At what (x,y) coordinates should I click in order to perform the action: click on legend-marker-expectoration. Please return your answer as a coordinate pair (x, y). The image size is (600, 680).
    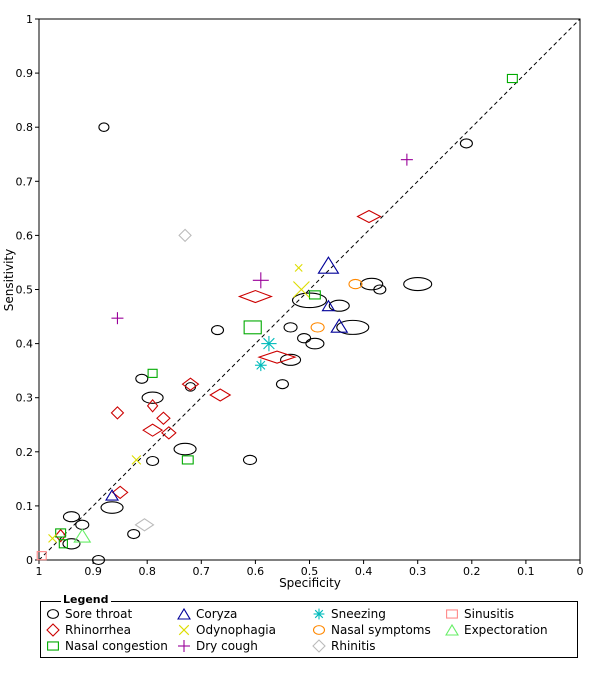
    Looking at the image, I should click on (452, 629).